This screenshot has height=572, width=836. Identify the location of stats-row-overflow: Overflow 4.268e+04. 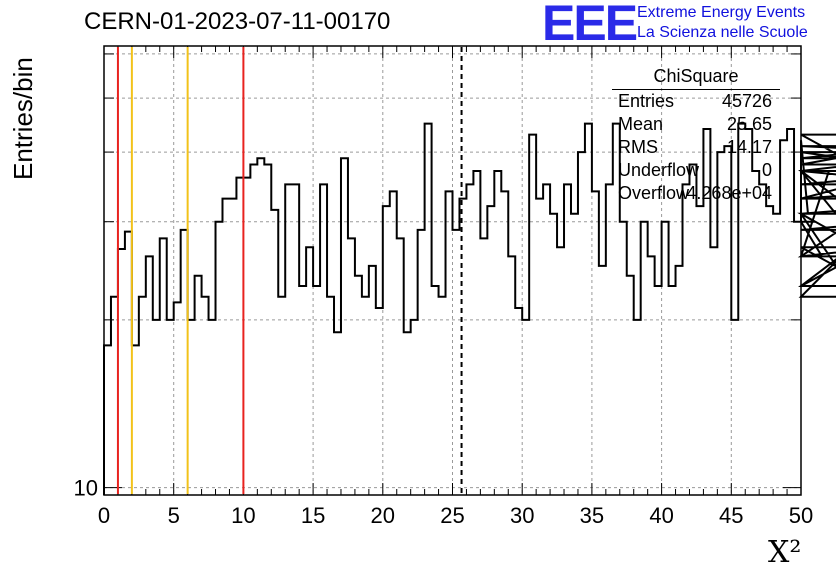
(696, 194).